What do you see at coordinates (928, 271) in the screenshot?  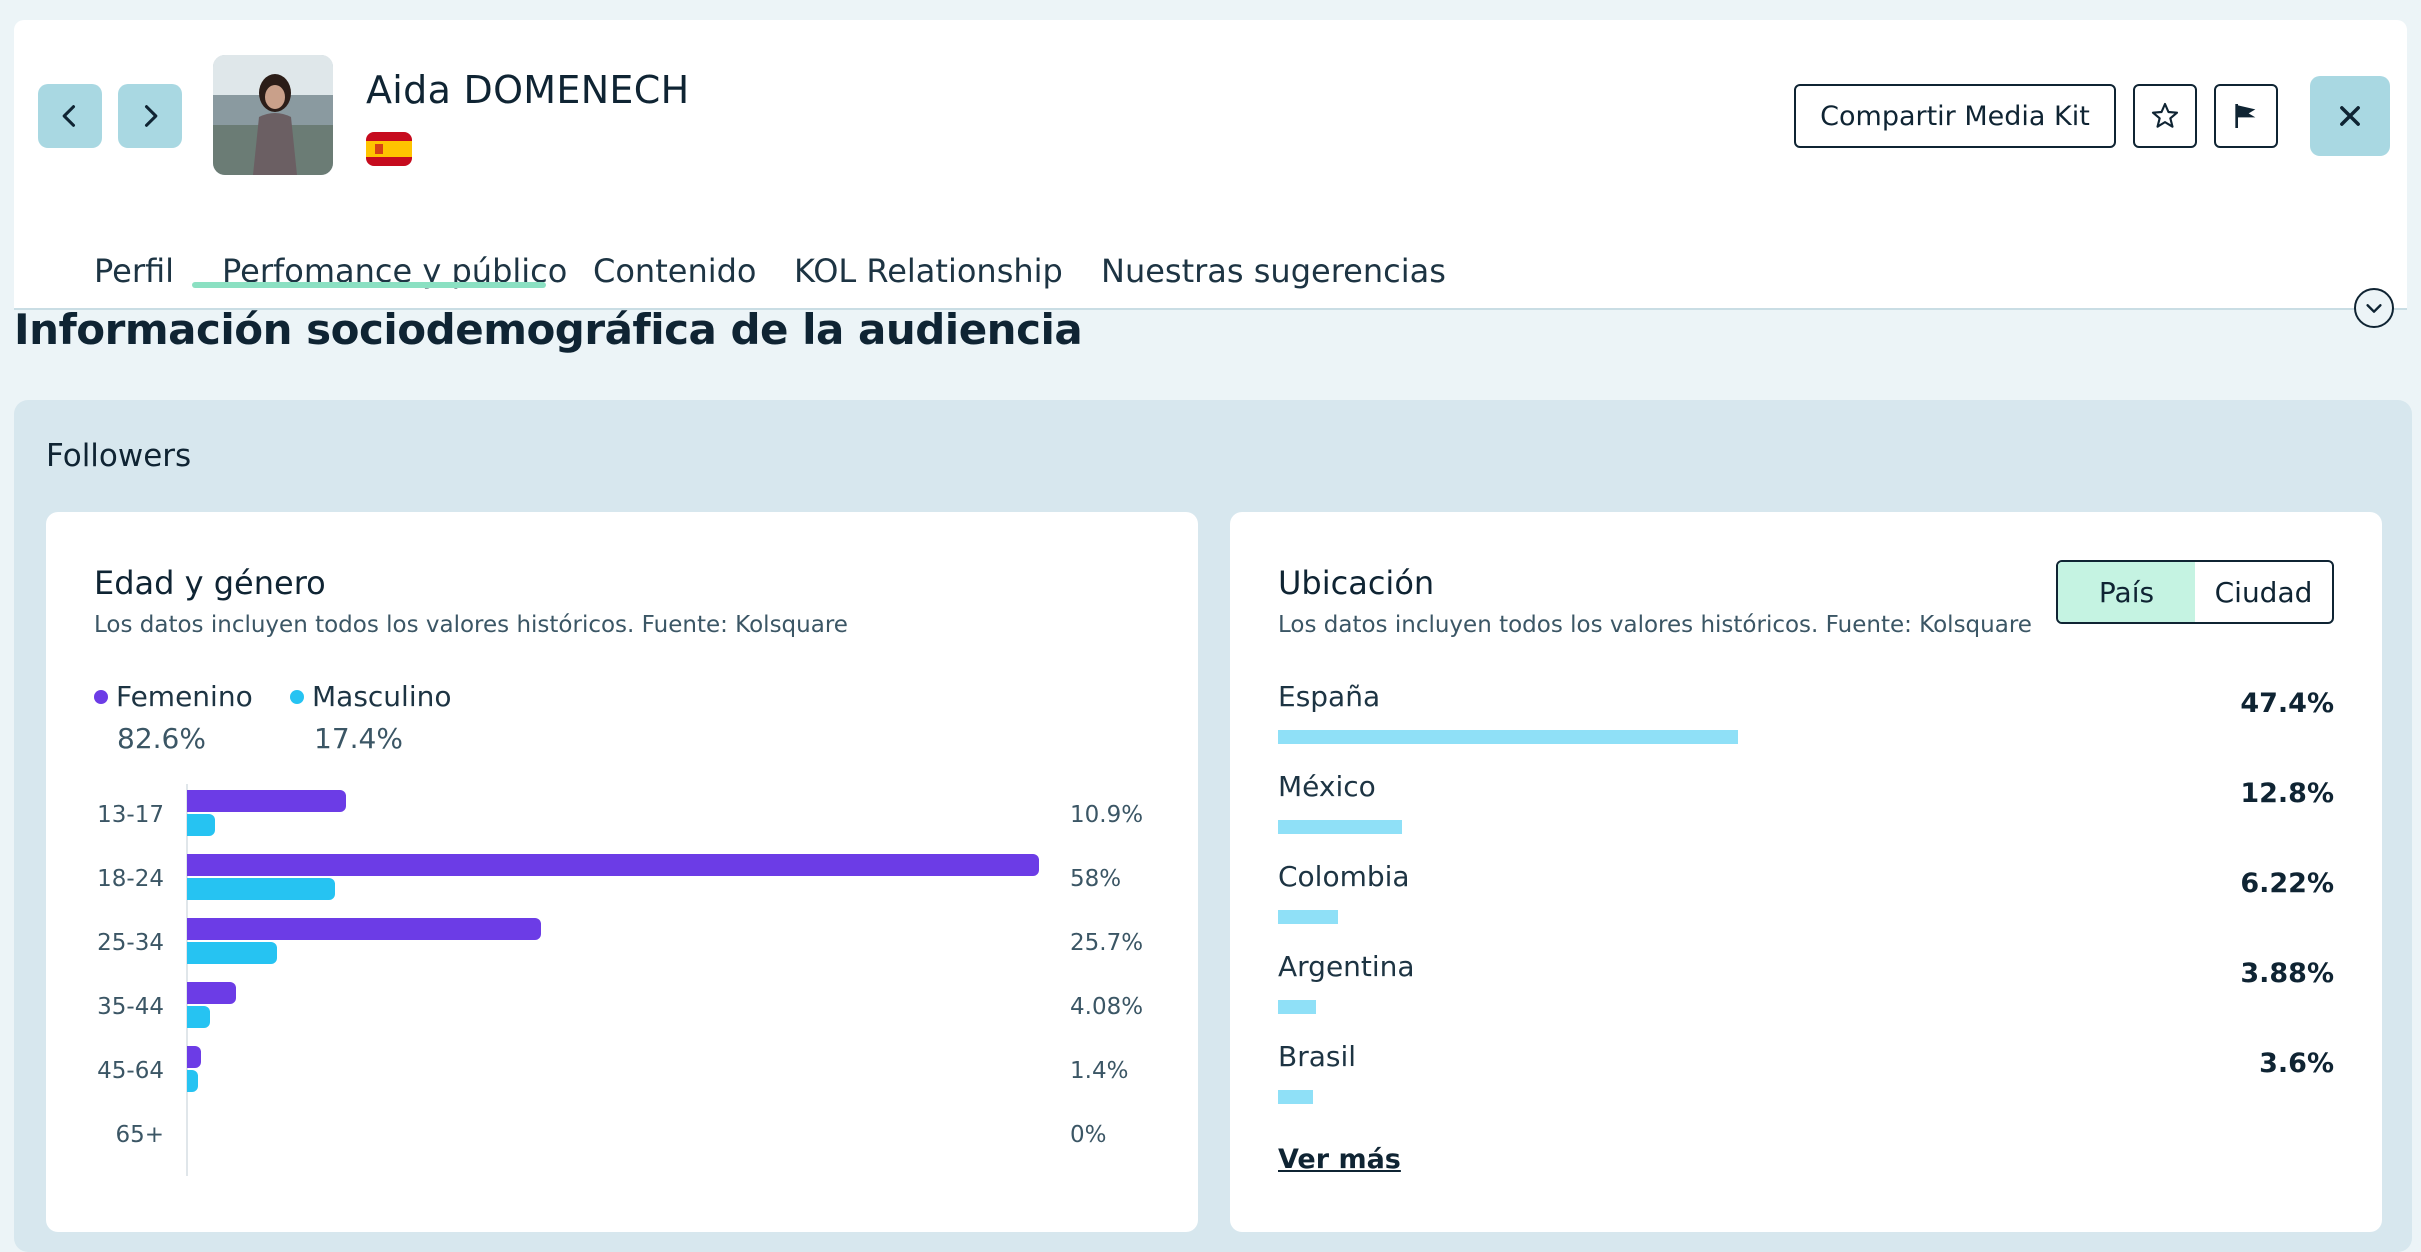 I see `tab-kol-relationship: KOL Relationship` at bounding box center [928, 271].